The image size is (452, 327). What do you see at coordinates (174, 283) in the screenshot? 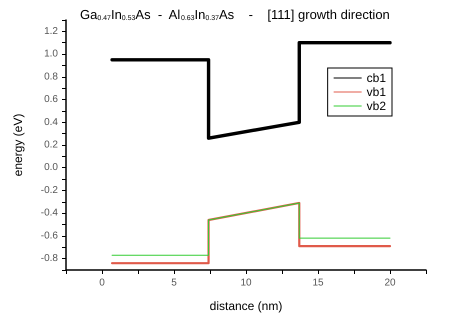
I see `x-tick-label: 5` at bounding box center [174, 283].